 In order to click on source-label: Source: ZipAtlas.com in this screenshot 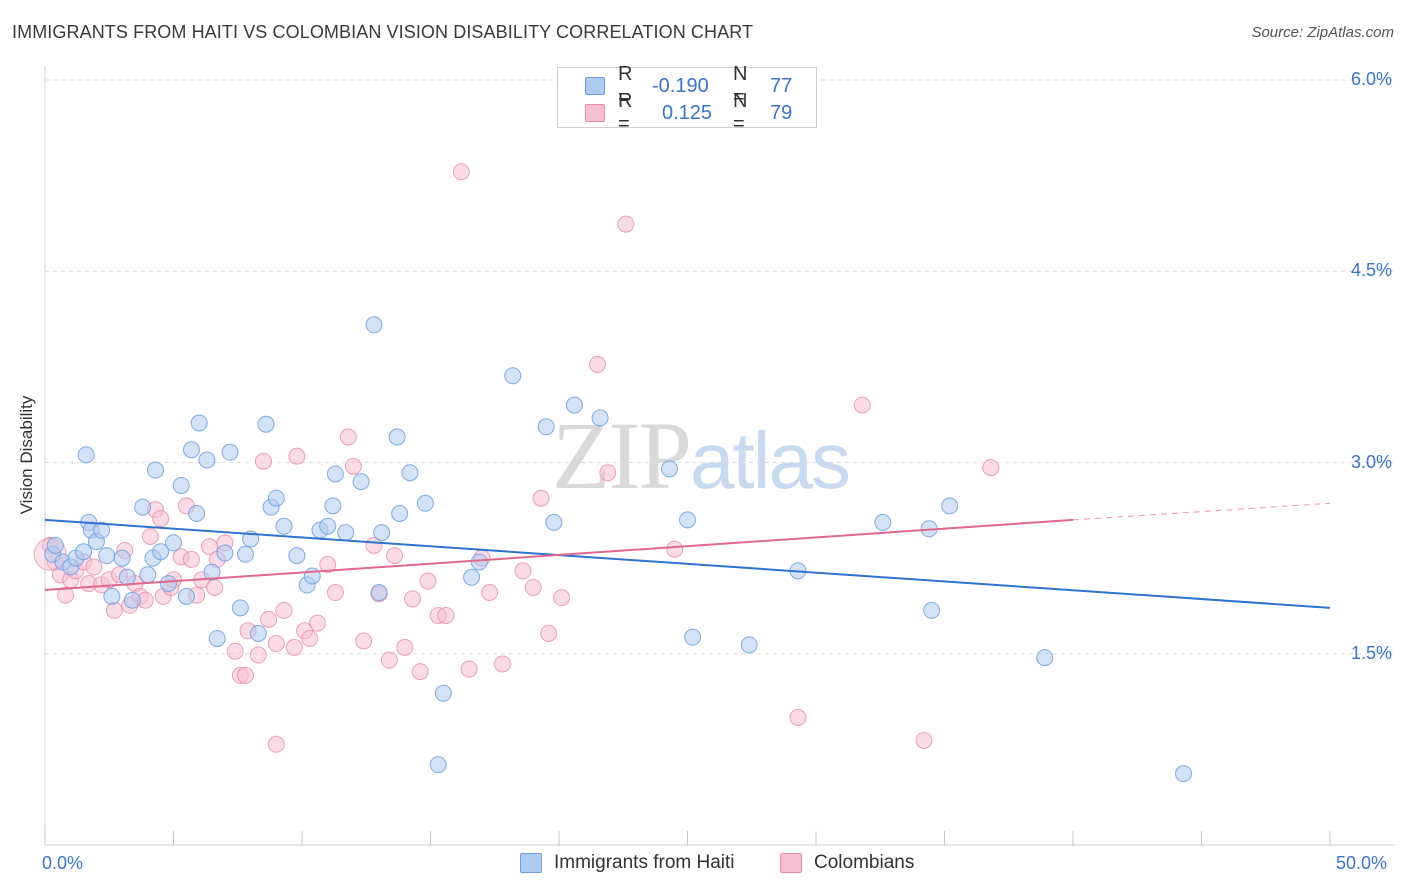, I will do `click(1322, 32)`.